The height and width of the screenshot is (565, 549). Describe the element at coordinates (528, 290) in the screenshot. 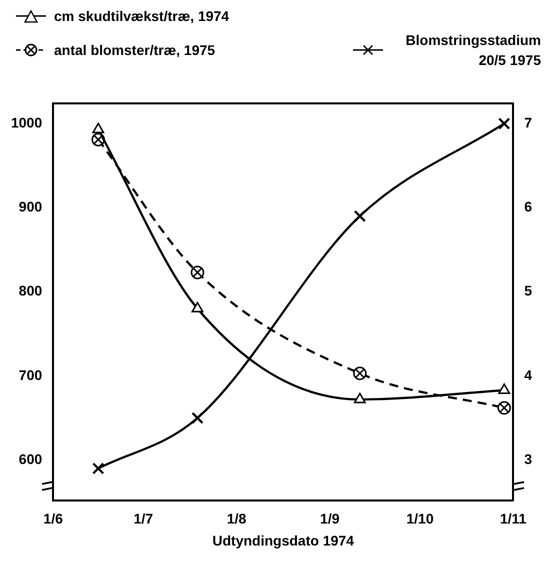

I see `y2-tick-label: 5` at that location.